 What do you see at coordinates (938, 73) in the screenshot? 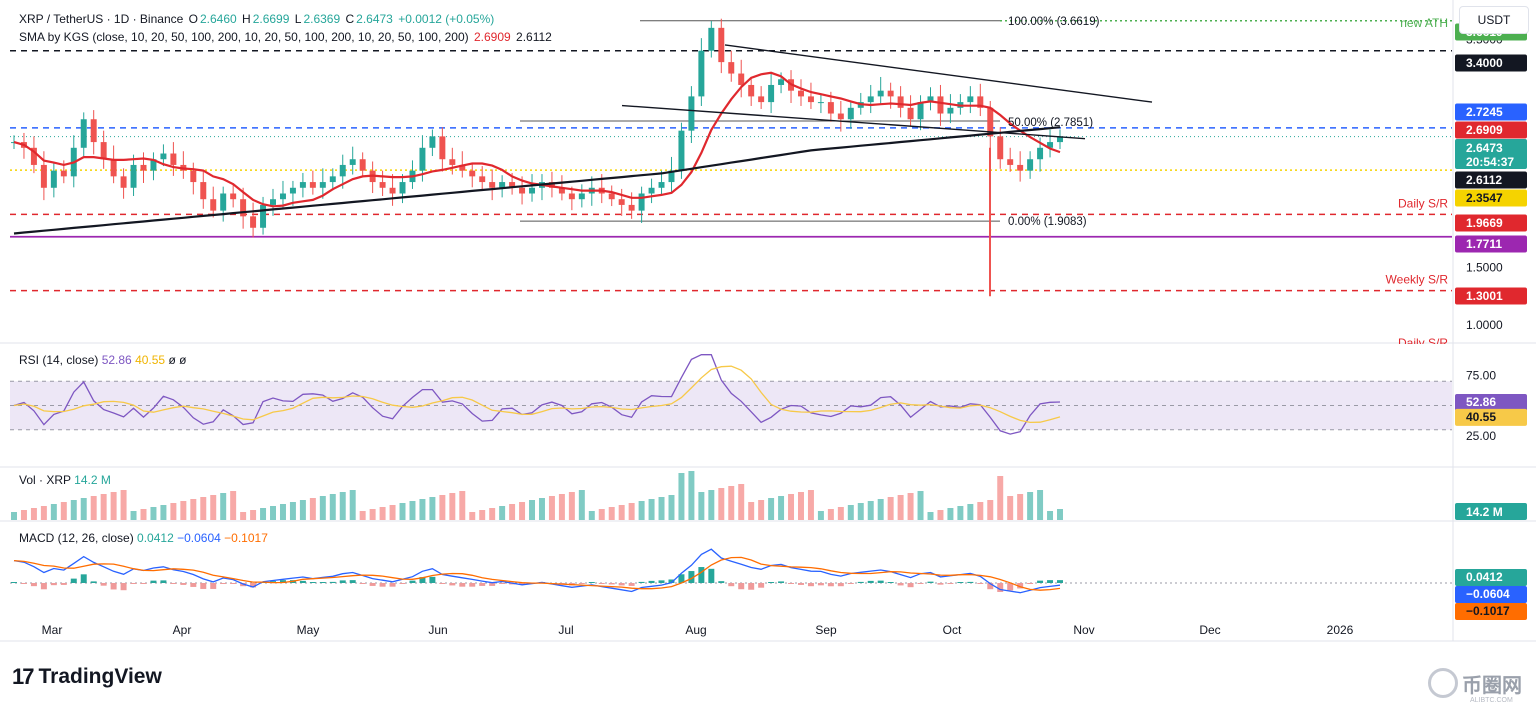
I see `trendline-upper` at bounding box center [938, 73].